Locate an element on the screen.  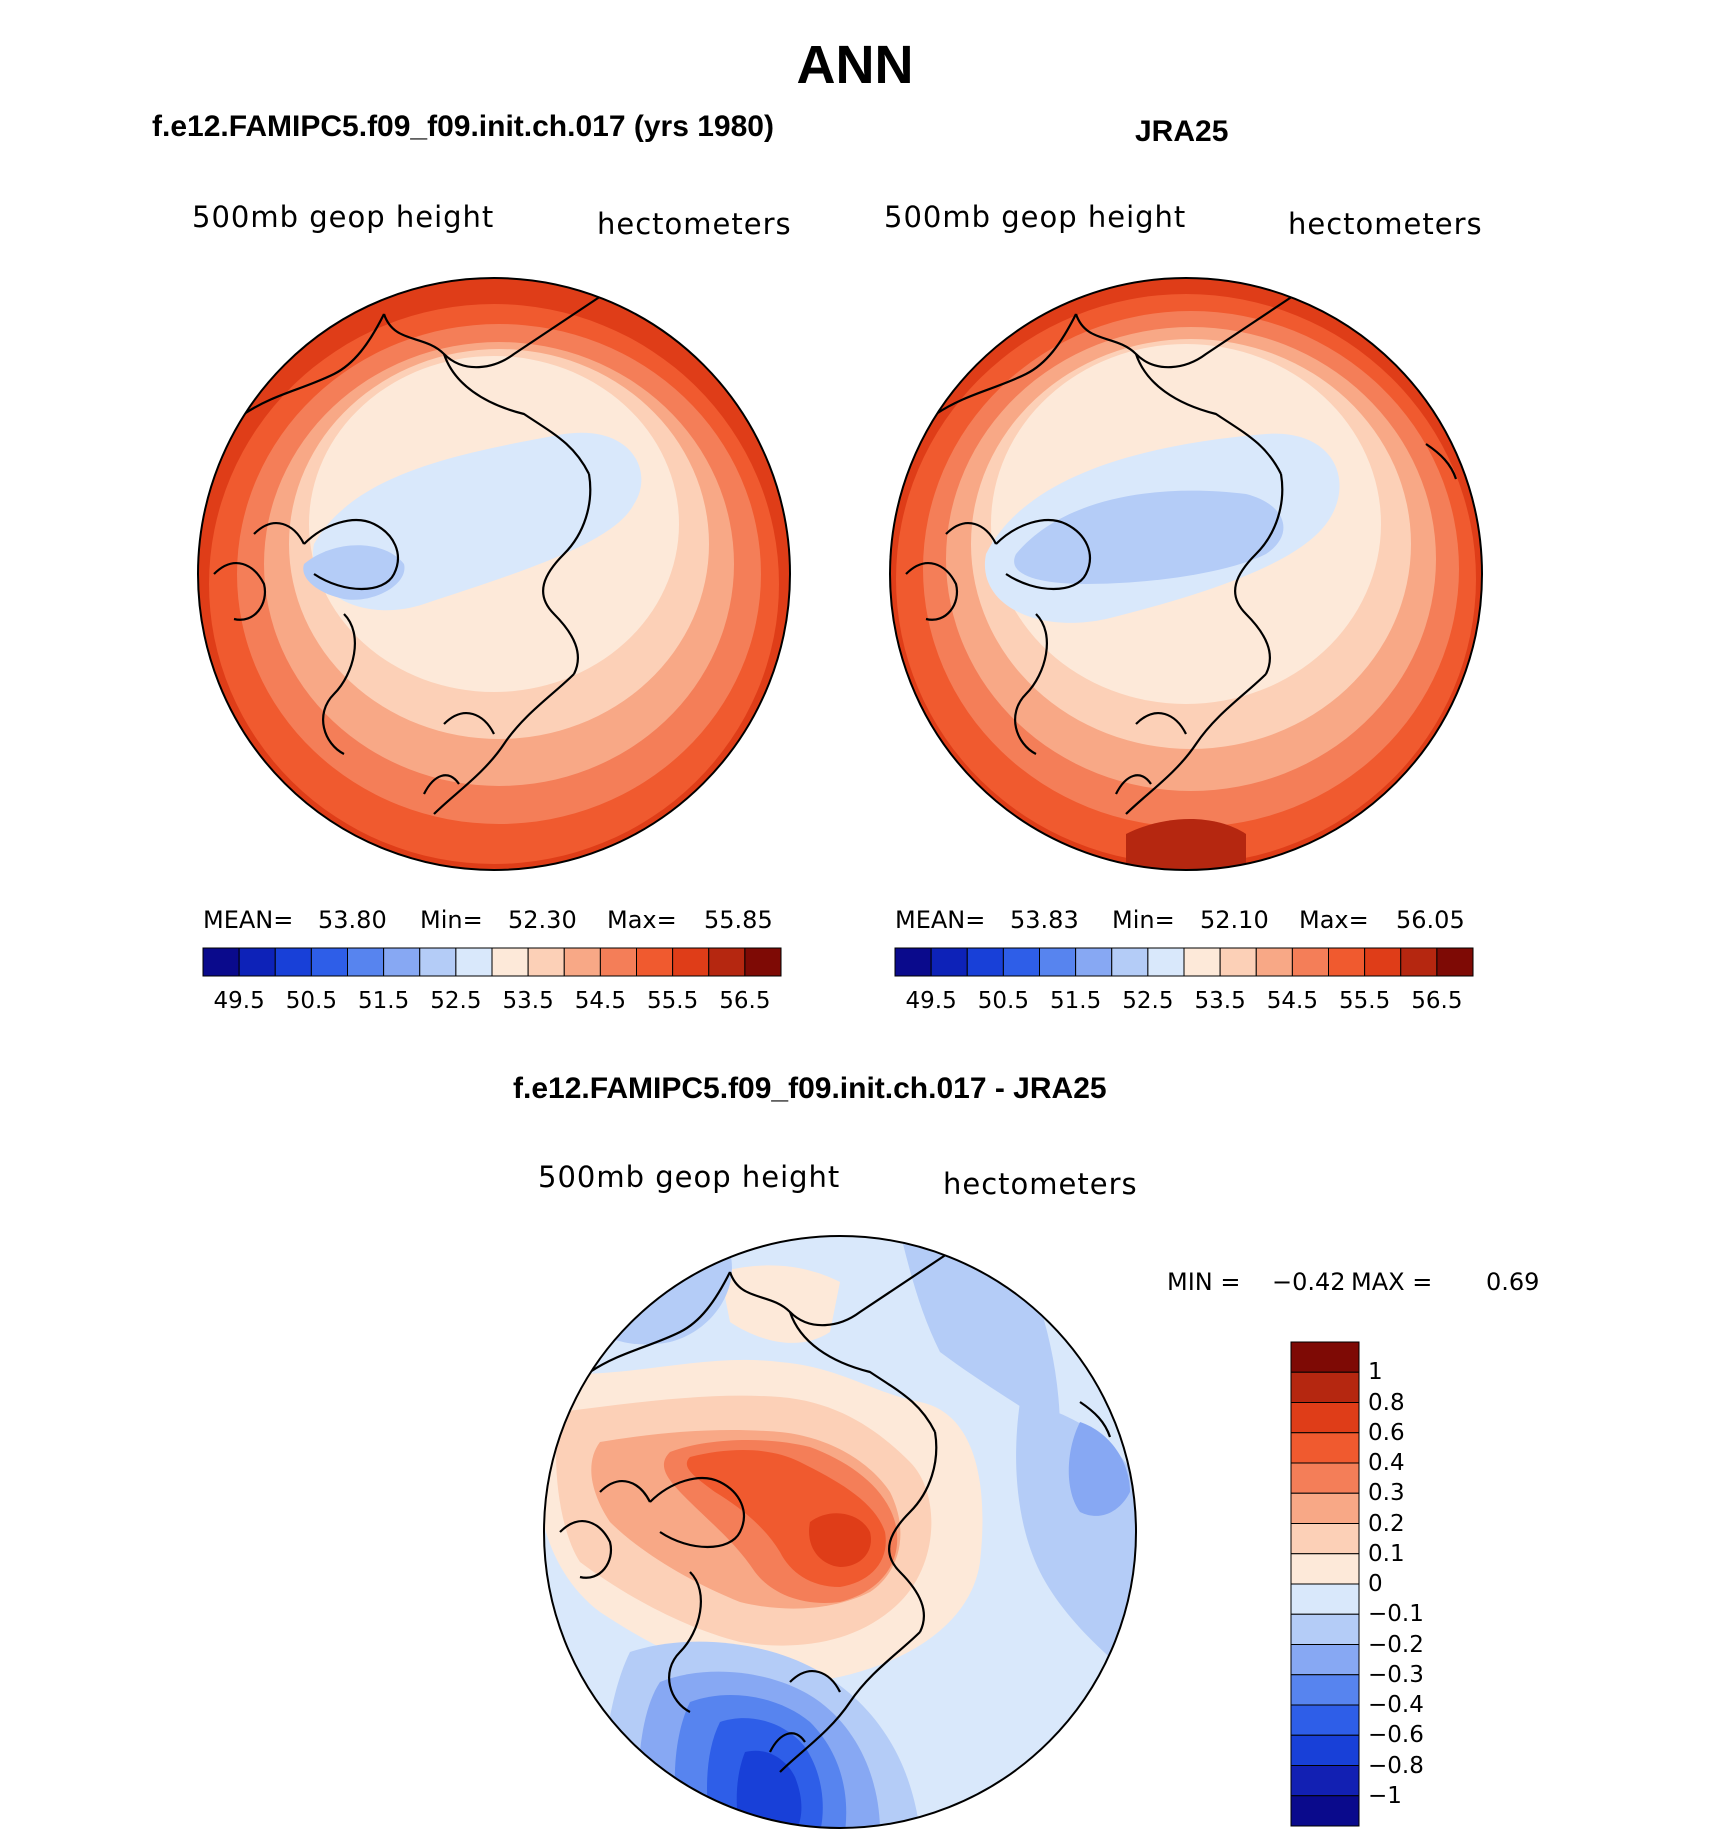
diff-colorbar-tick-label: −0.4 is located at coordinates (1396, 1705).